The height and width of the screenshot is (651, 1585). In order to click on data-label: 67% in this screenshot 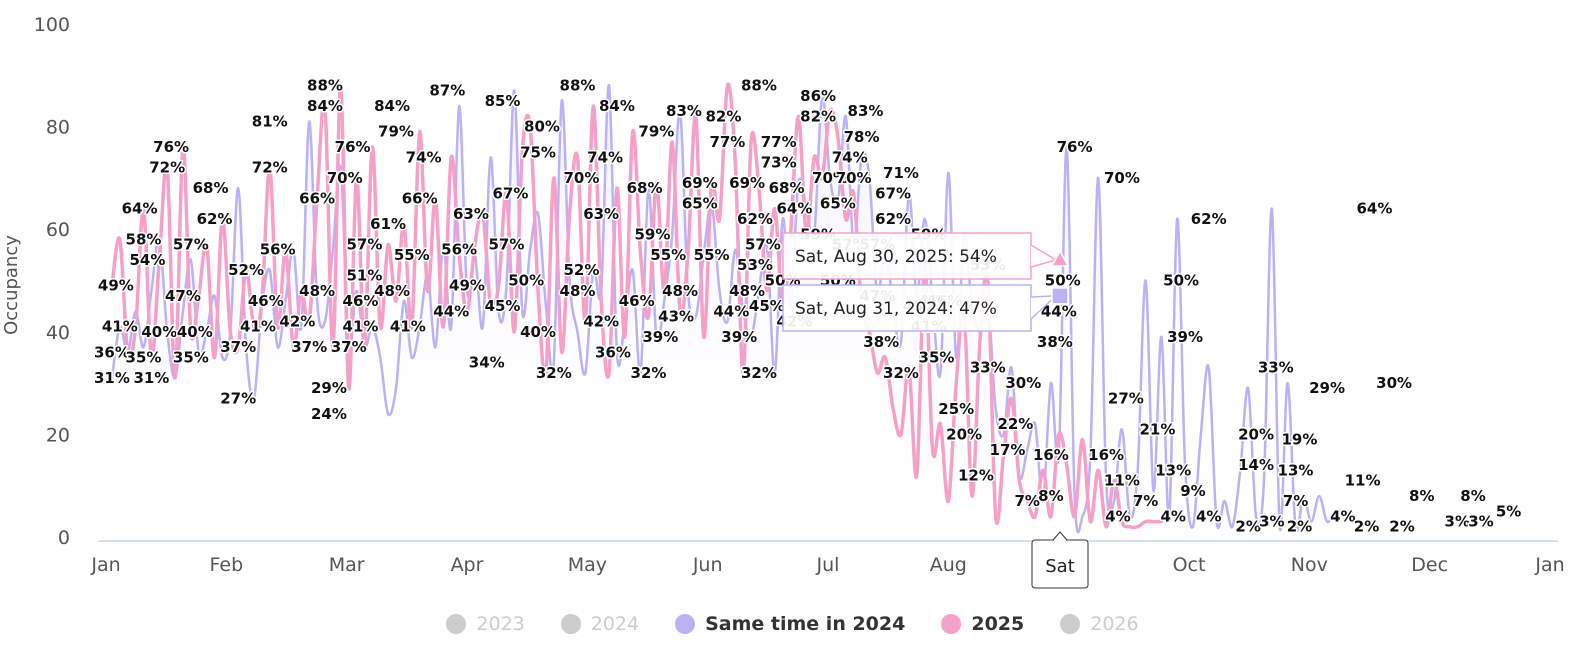, I will do `click(510, 193)`.